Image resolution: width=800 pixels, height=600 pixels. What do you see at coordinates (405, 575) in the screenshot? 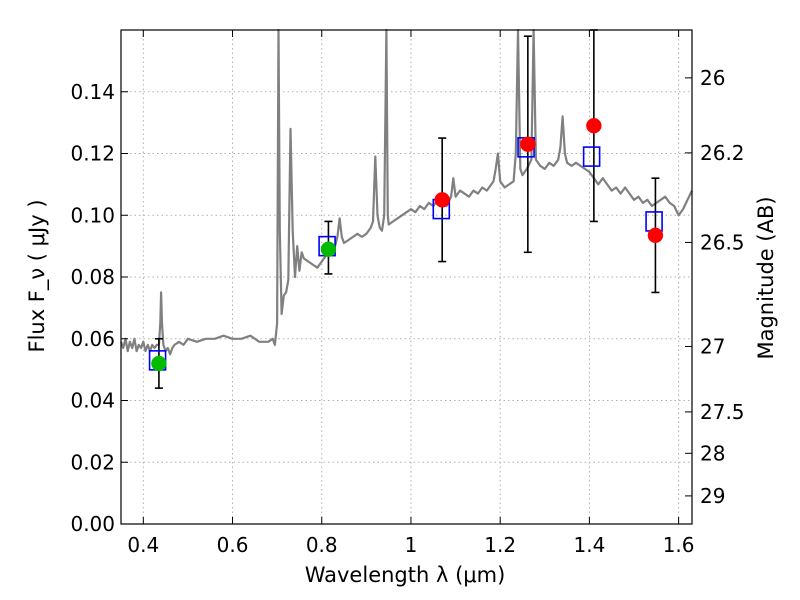
I see `x-axis-label: Wavelength λ (μm)` at bounding box center [405, 575].